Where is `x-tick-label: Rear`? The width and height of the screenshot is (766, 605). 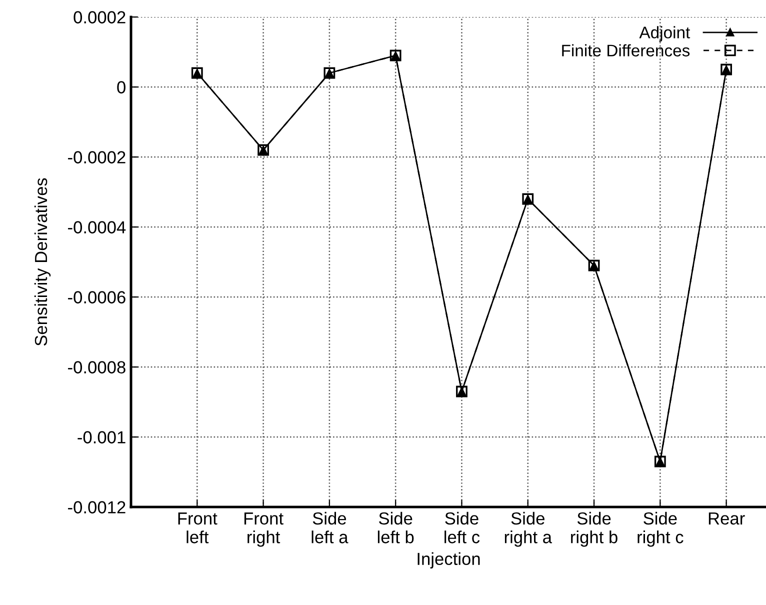 x-tick-label: Rear is located at coordinates (726, 518).